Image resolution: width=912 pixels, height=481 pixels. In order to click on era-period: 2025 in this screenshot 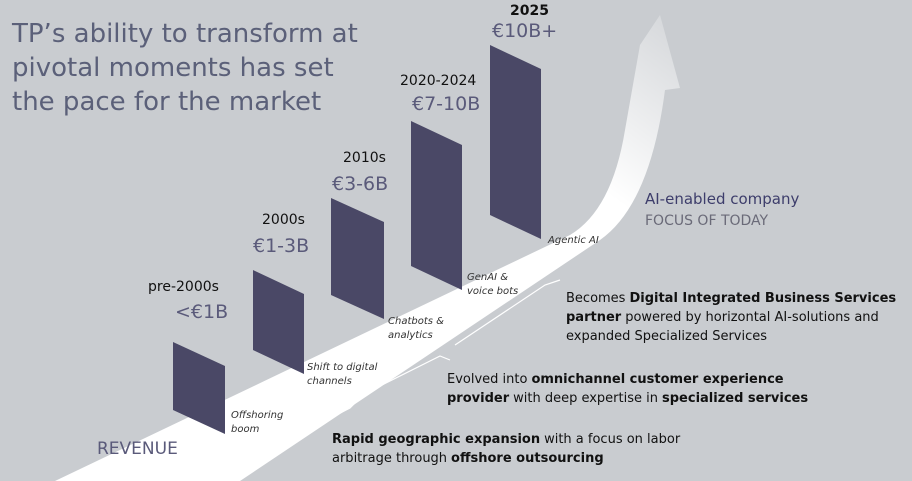, I will do `click(529, 11)`.